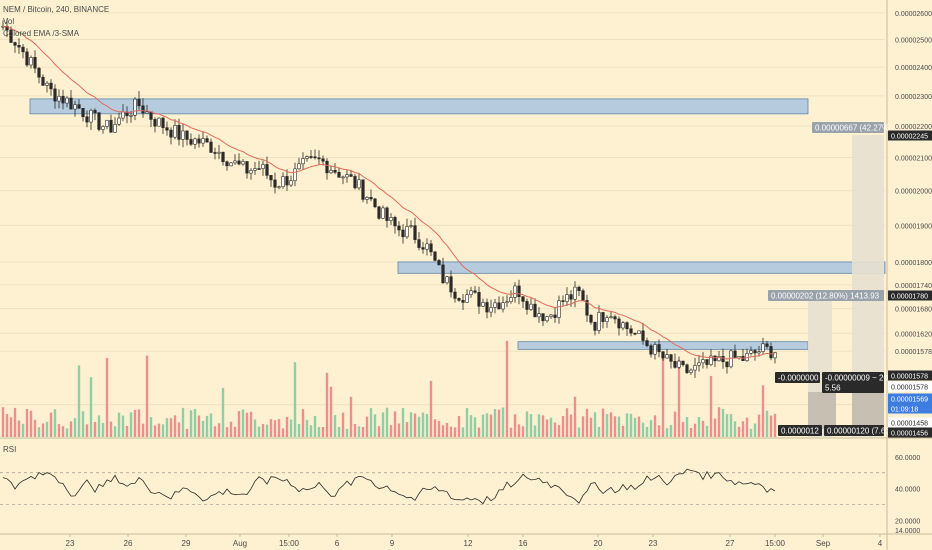 Image resolution: width=932 pixels, height=550 pixels. Describe the element at coordinates (909, 377) in the screenshot. I see `price-tag: 0.00001578` at that location.